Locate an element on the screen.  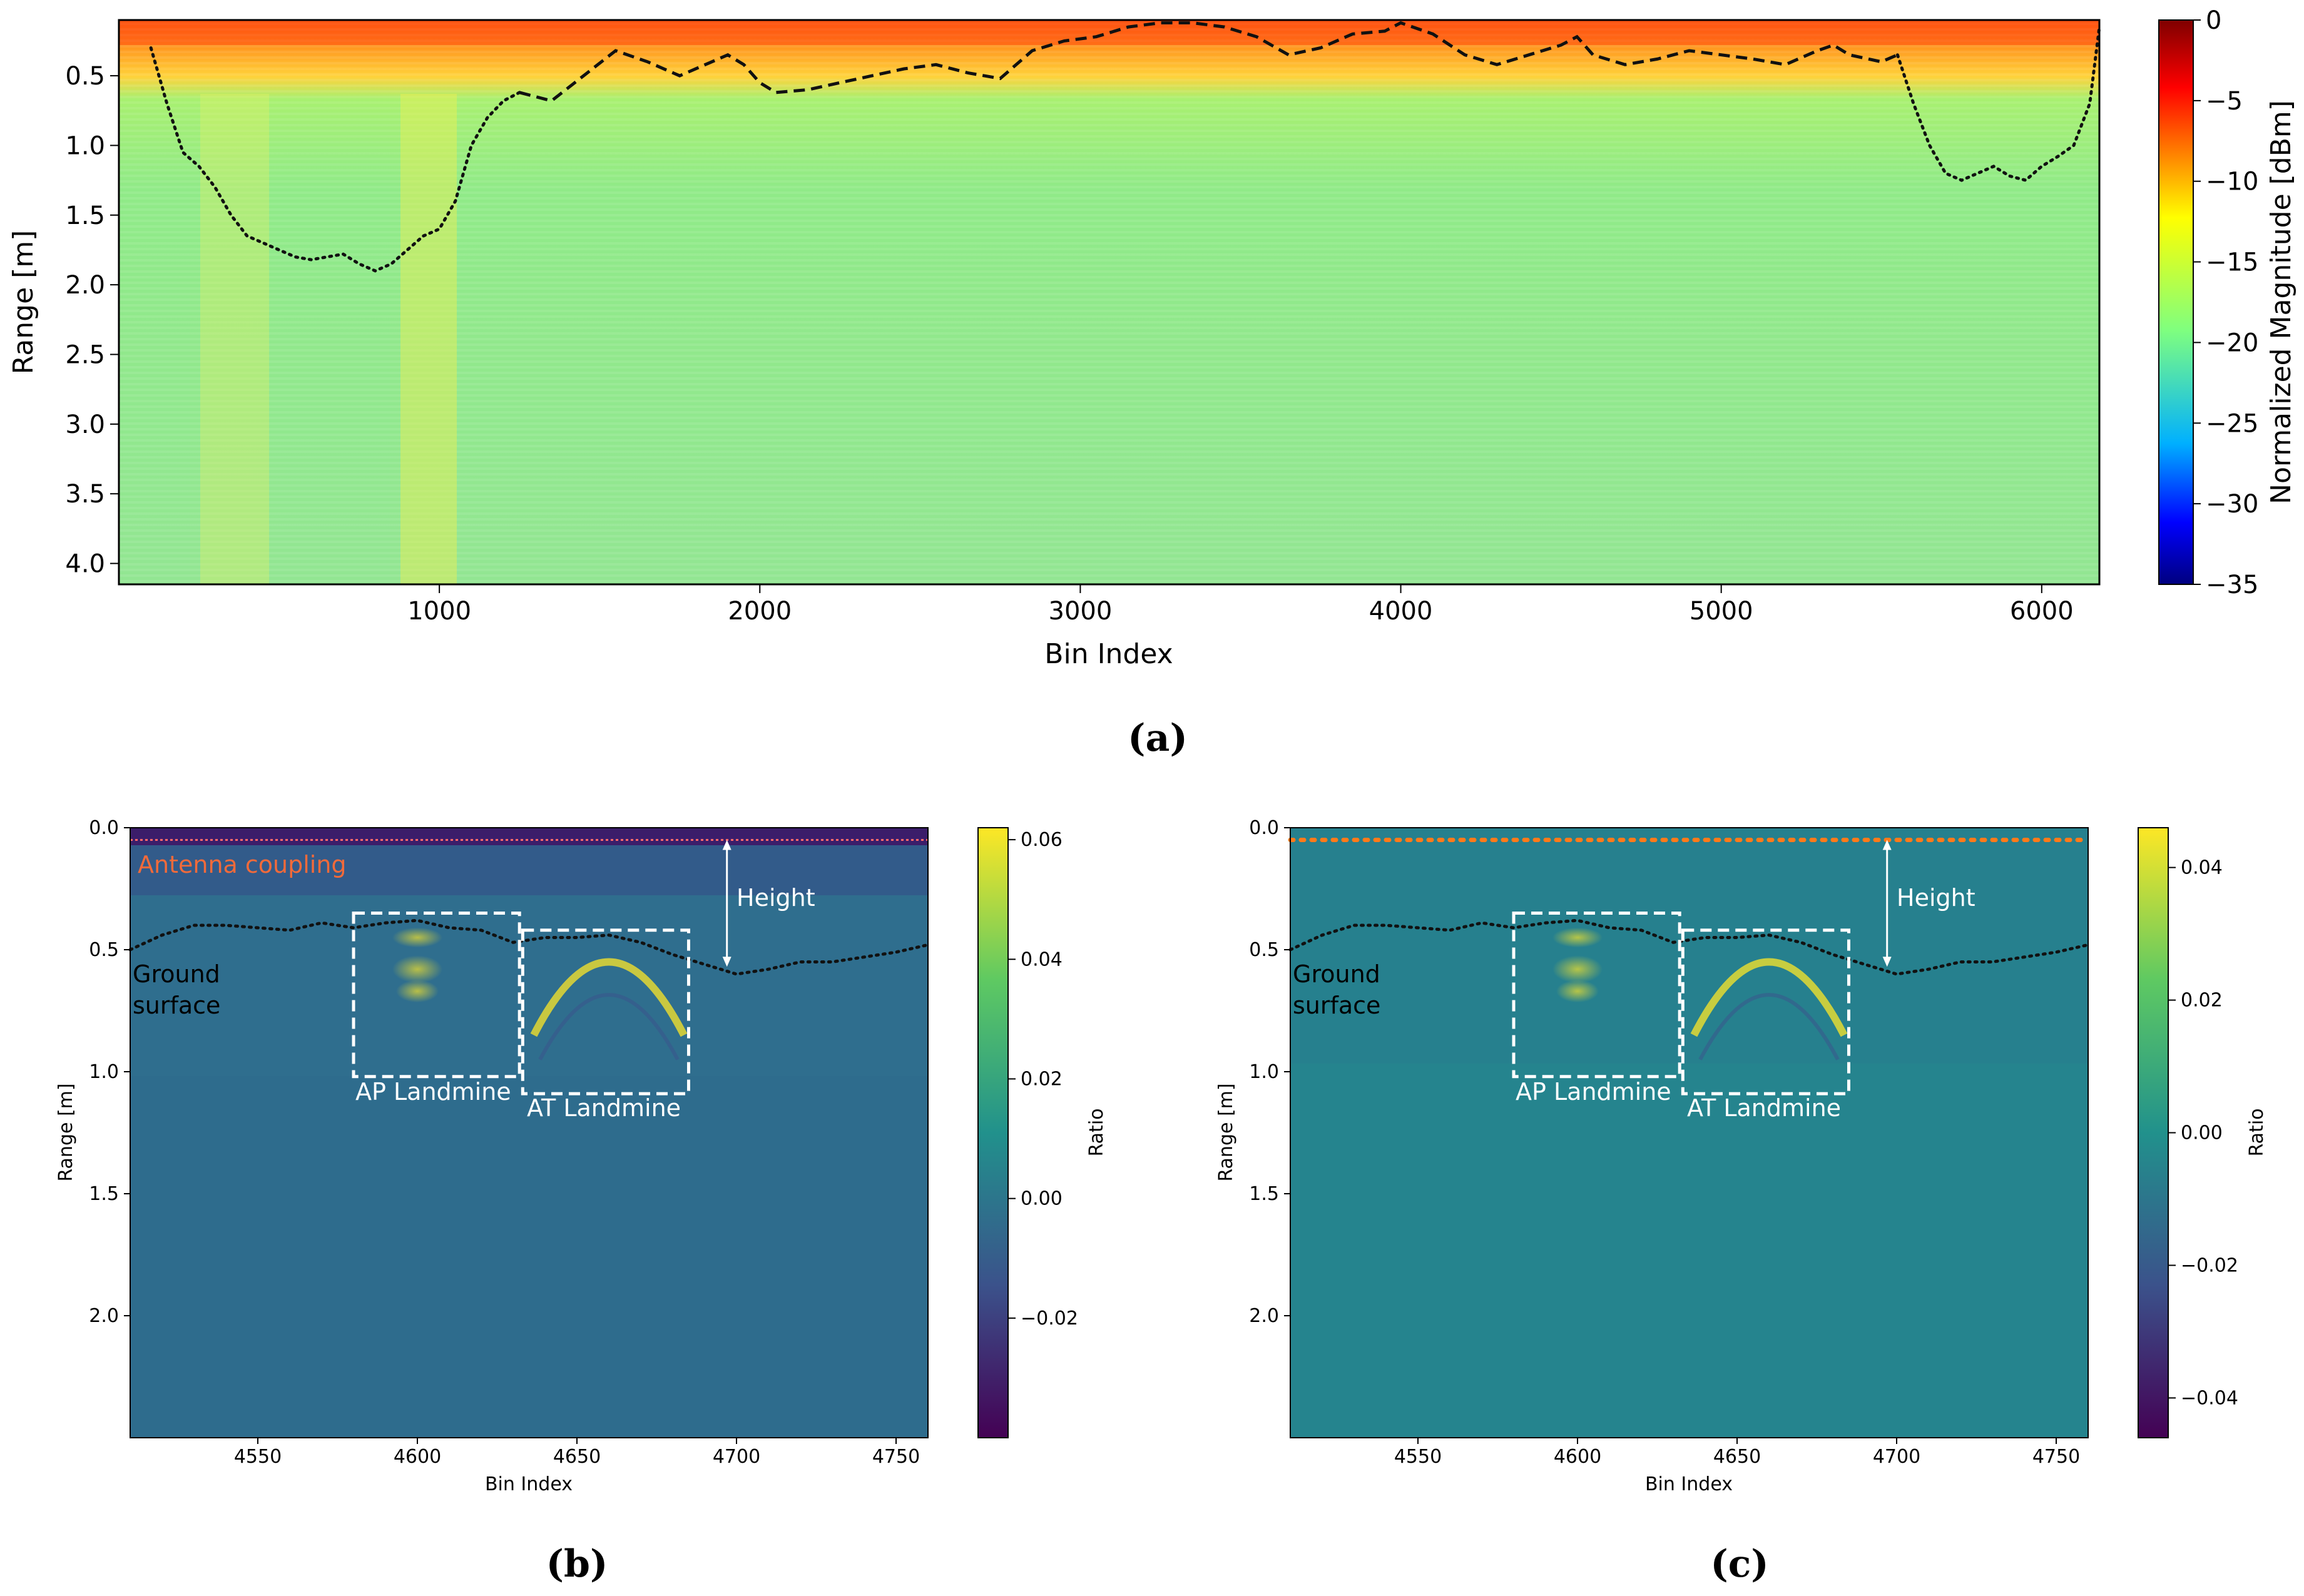
panel-b-height-arrow is located at coordinates (726, 903).